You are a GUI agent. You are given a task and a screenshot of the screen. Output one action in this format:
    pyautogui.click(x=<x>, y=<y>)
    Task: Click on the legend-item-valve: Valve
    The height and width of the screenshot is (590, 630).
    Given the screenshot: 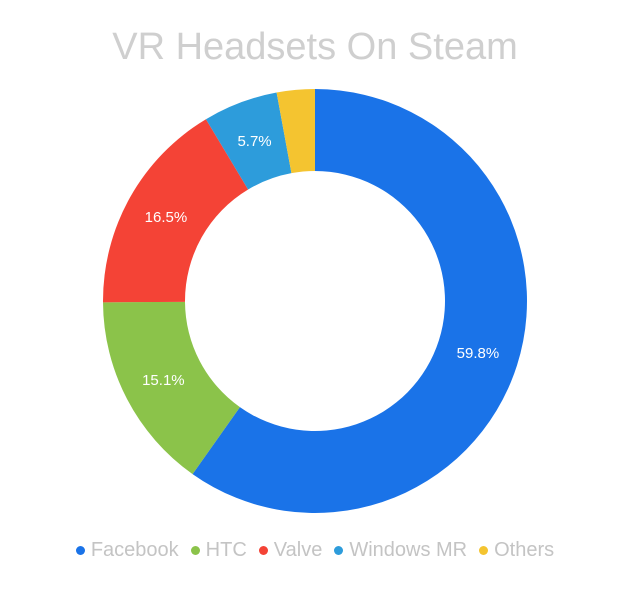 What is the action you would take?
    pyautogui.click(x=290, y=550)
    